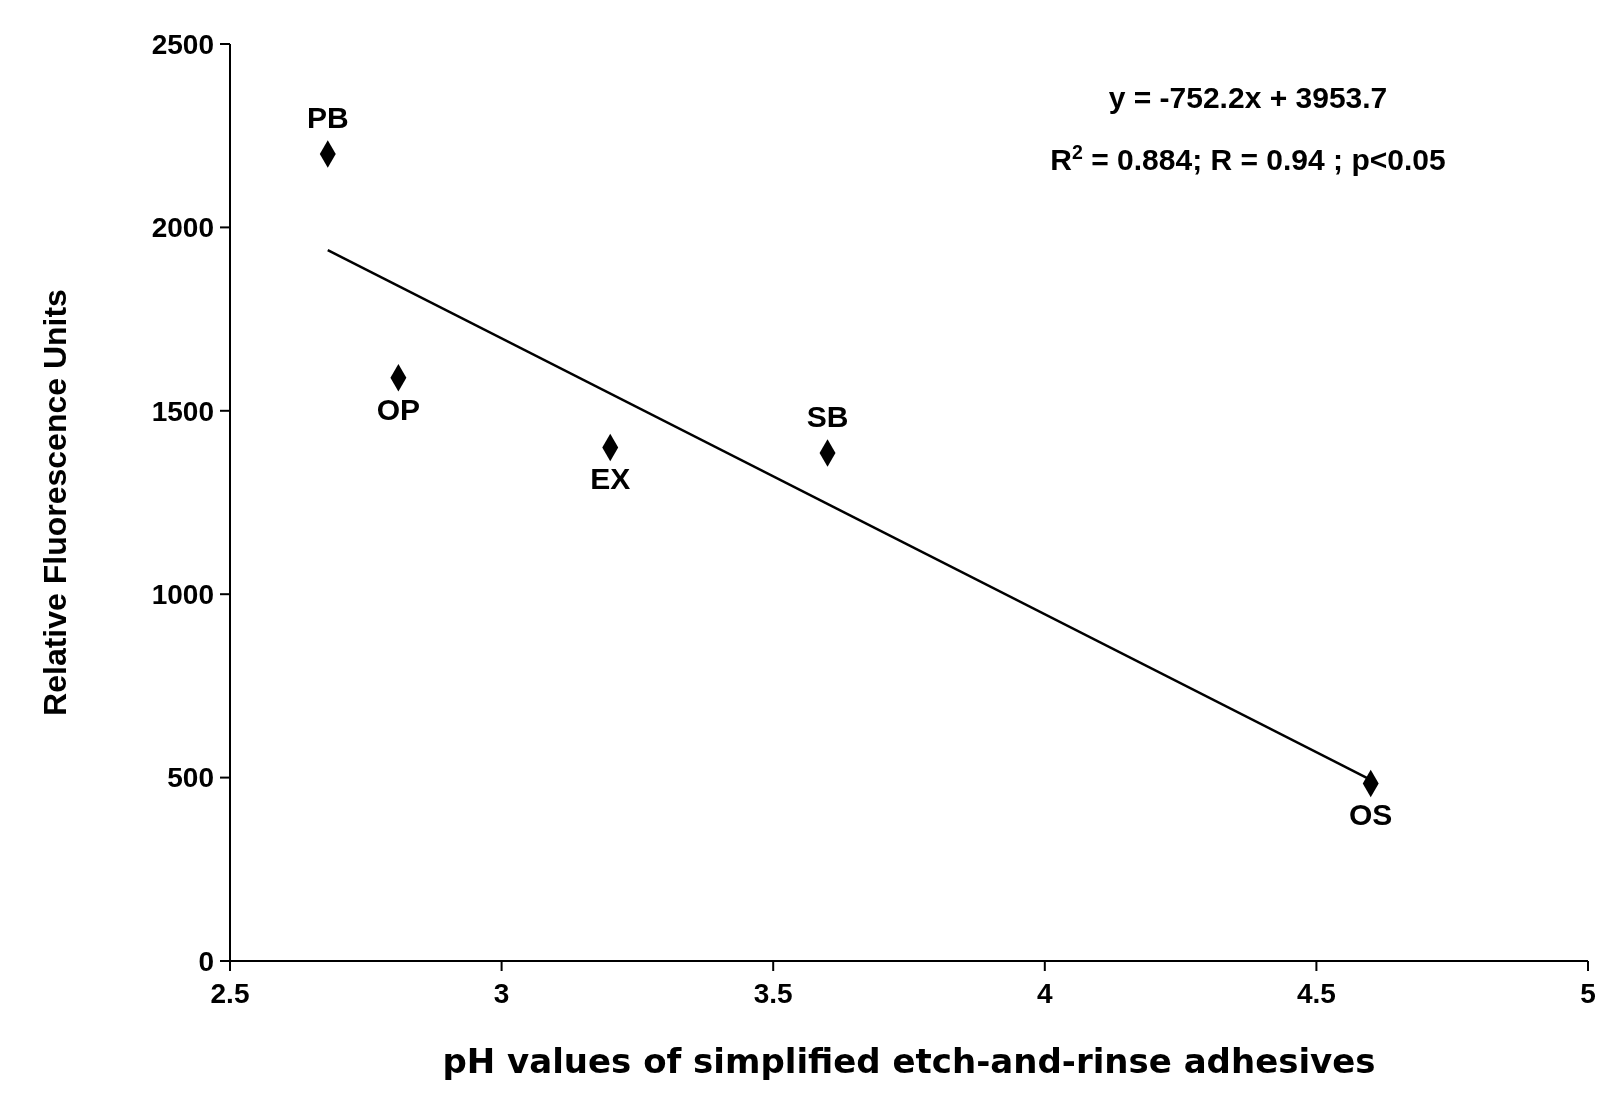 Image resolution: width=1619 pixels, height=1105 pixels. What do you see at coordinates (206, 961) in the screenshot?
I see `y-tick-label: 0` at bounding box center [206, 961].